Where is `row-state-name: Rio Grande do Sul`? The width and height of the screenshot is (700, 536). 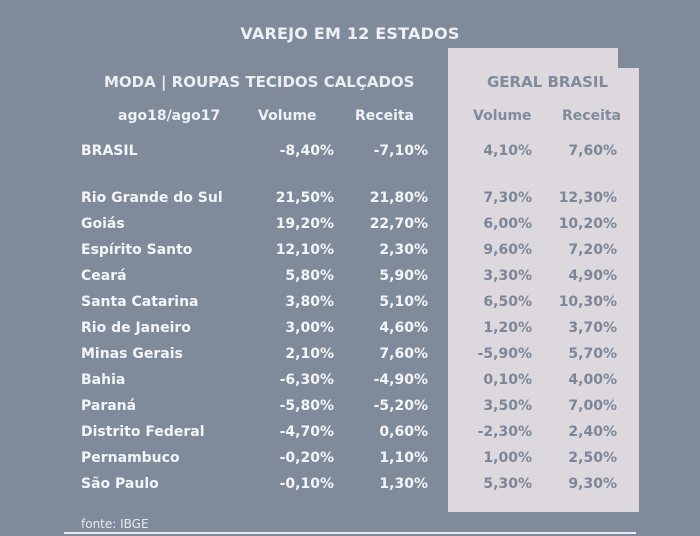 row-state-name: Rio Grande do Sul is located at coordinates (152, 198).